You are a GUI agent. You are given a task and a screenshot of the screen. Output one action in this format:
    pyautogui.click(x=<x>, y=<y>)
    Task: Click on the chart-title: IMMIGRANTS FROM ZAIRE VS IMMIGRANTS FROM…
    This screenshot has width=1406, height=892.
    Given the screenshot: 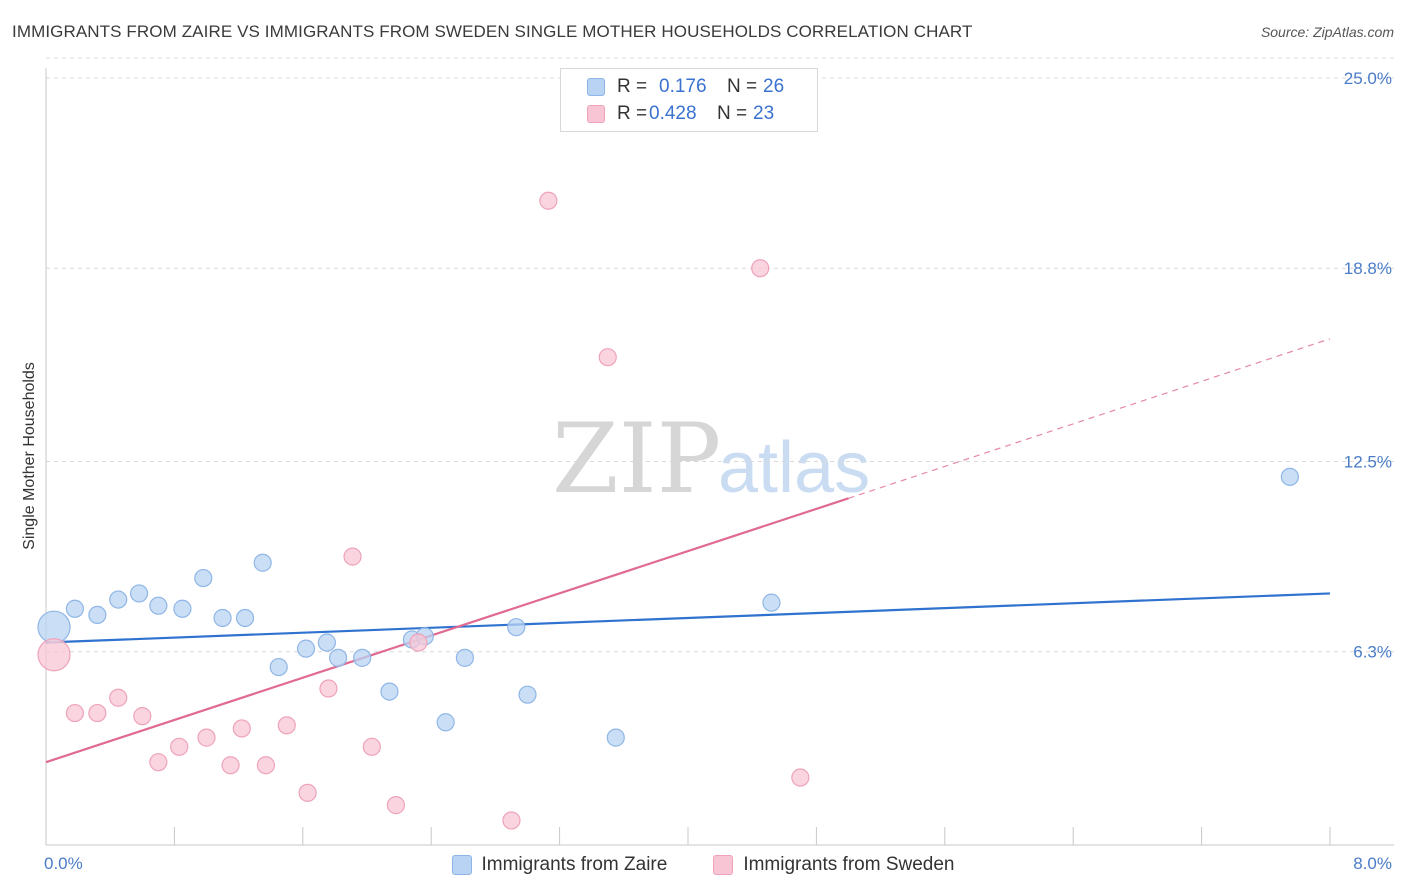 What is the action you would take?
    pyautogui.click(x=492, y=31)
    